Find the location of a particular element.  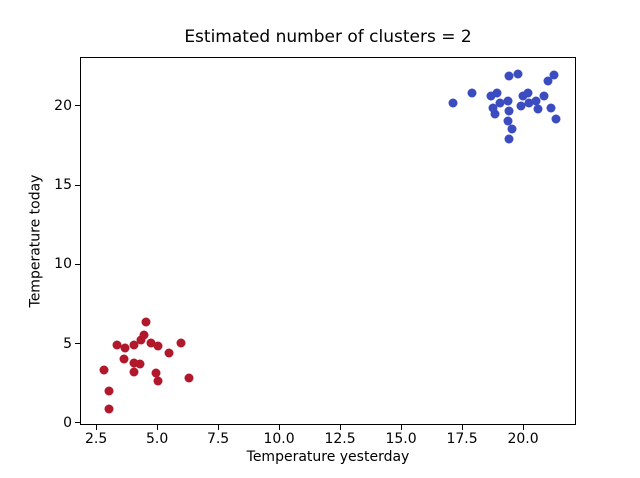

chart-title: Estimated number of clusters = 2 is located at coordinates (328, 37).